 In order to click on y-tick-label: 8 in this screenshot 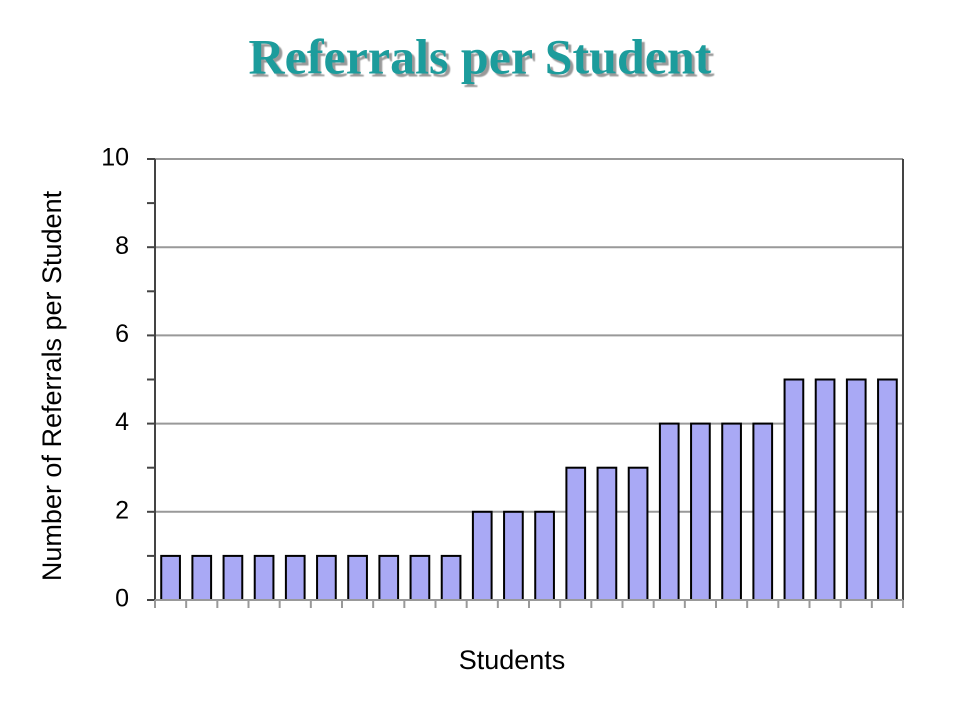, I will do `click(122, 246)`.